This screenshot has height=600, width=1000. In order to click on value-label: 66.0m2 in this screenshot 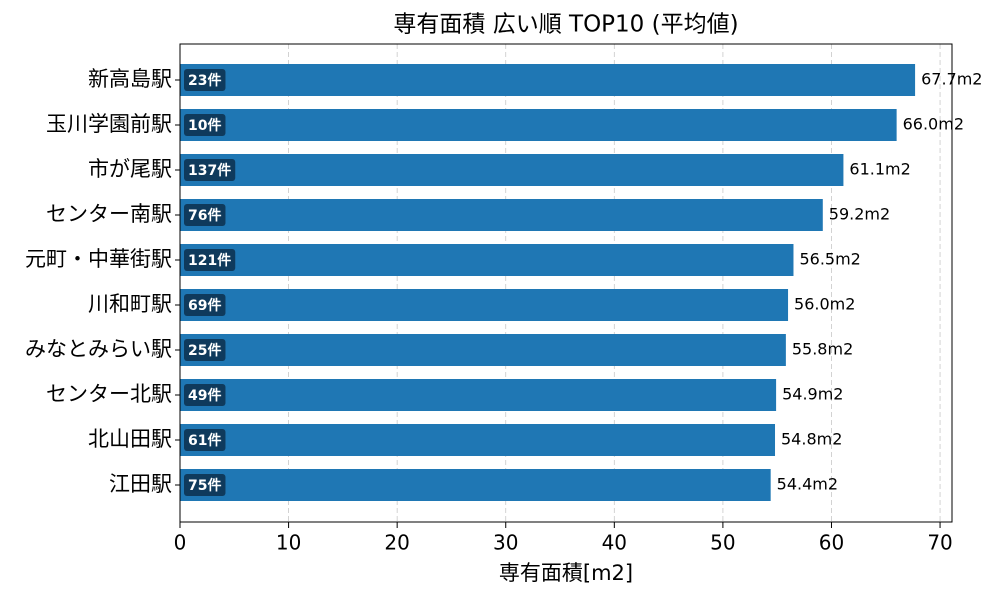, I will do `click(933, 124)`.